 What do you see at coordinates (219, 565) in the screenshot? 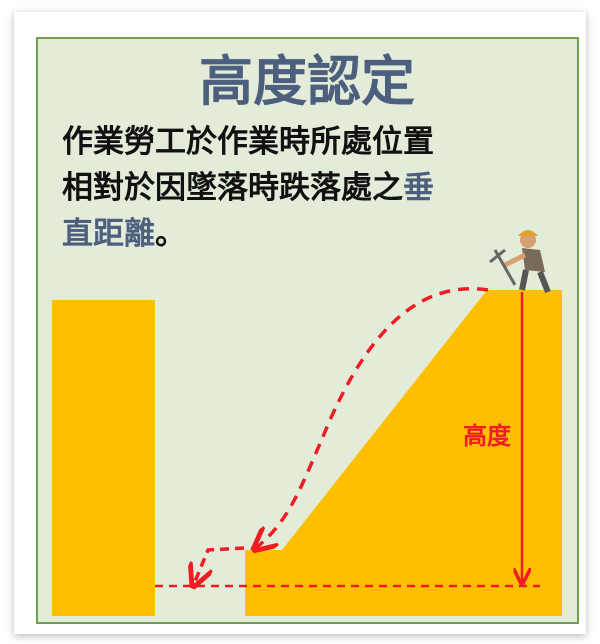
I see `fall-path` at bounding box center [219, 565].